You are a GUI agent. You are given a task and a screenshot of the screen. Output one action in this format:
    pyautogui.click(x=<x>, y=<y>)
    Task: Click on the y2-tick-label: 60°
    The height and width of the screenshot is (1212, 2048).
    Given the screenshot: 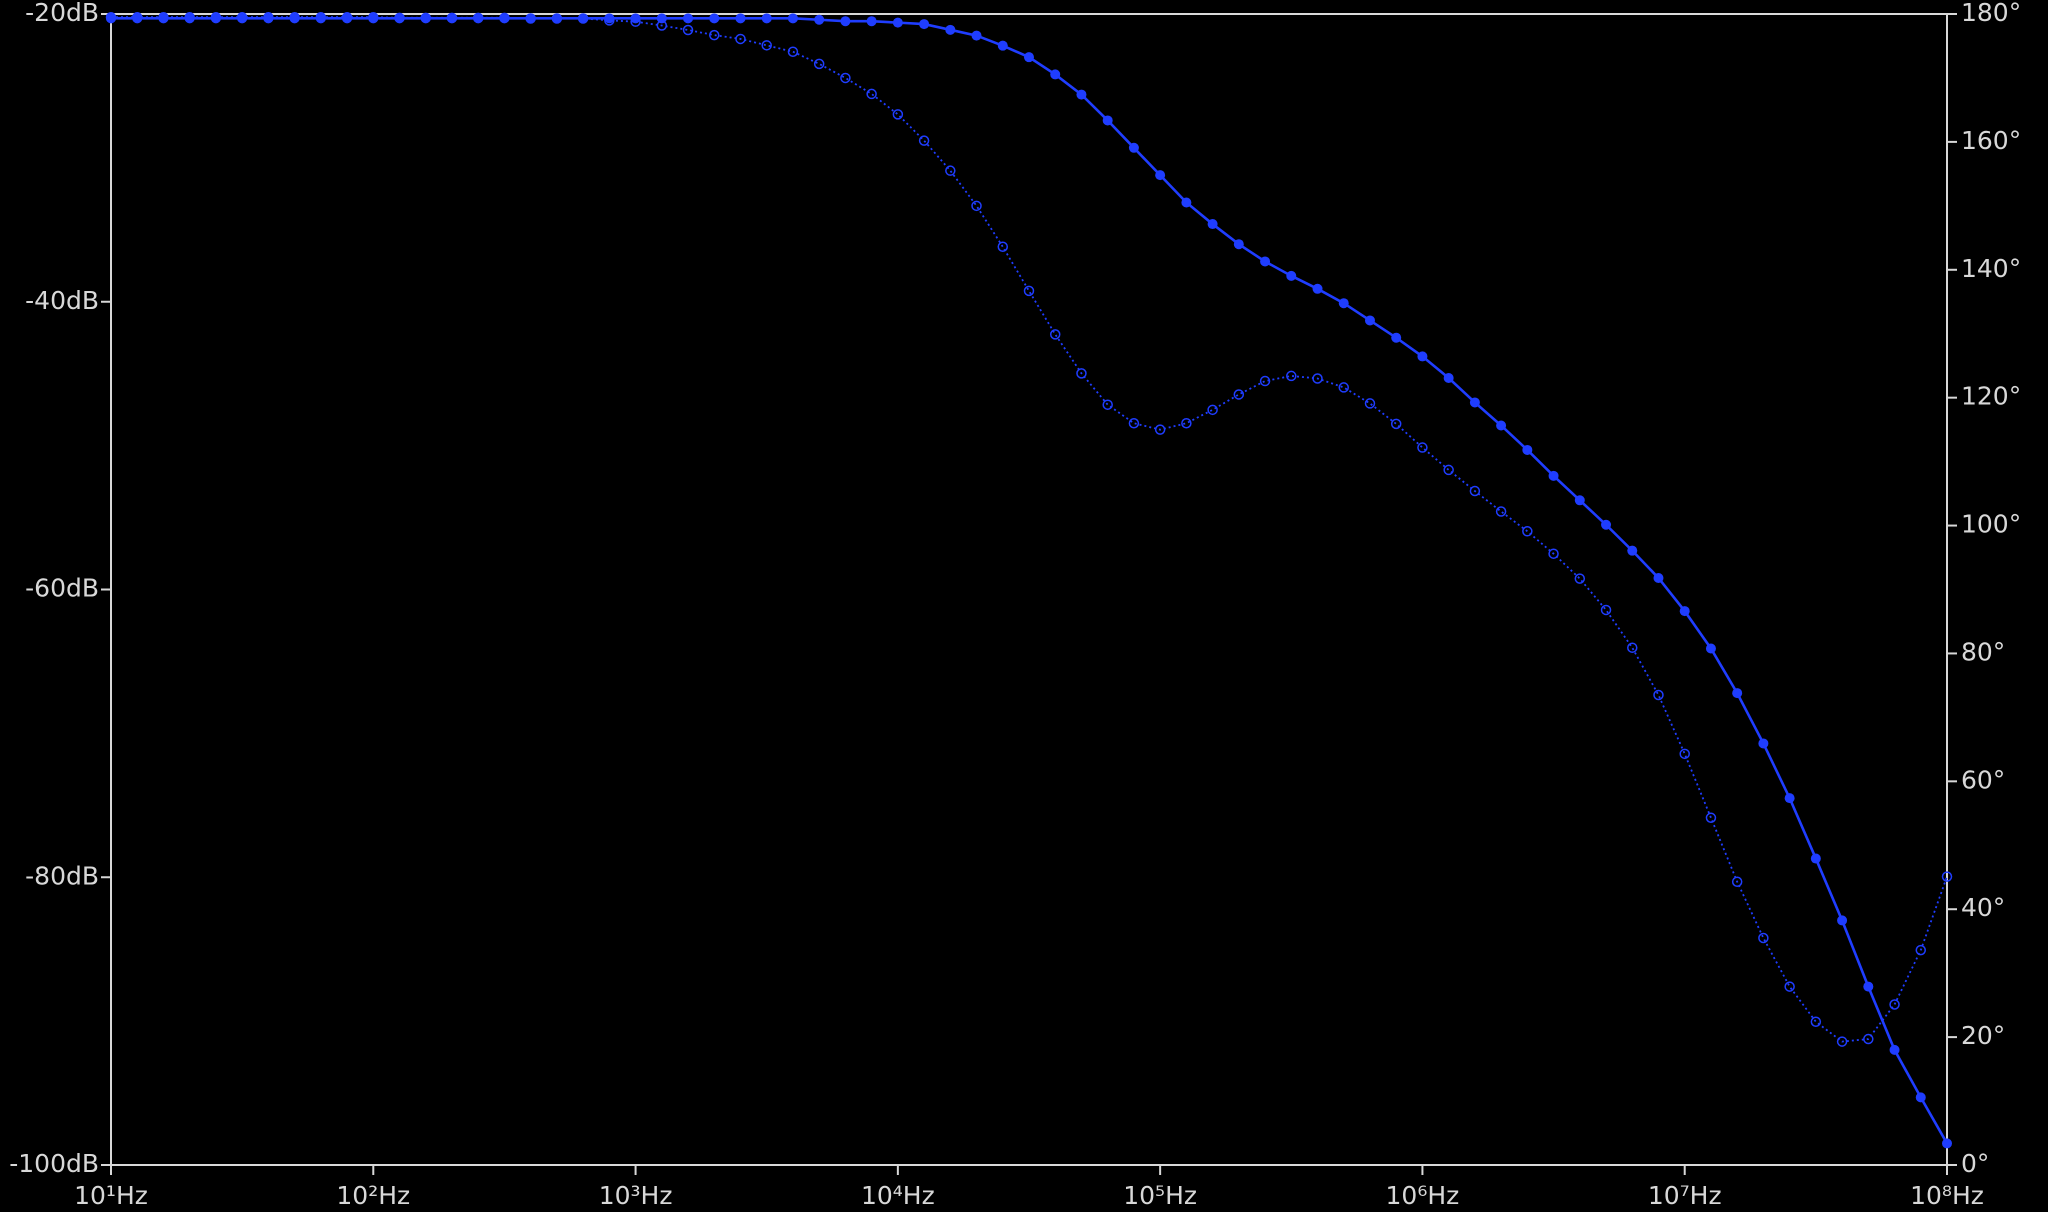 What is the action you would take?
    pyautogui.click(x=1983, y=779)
    